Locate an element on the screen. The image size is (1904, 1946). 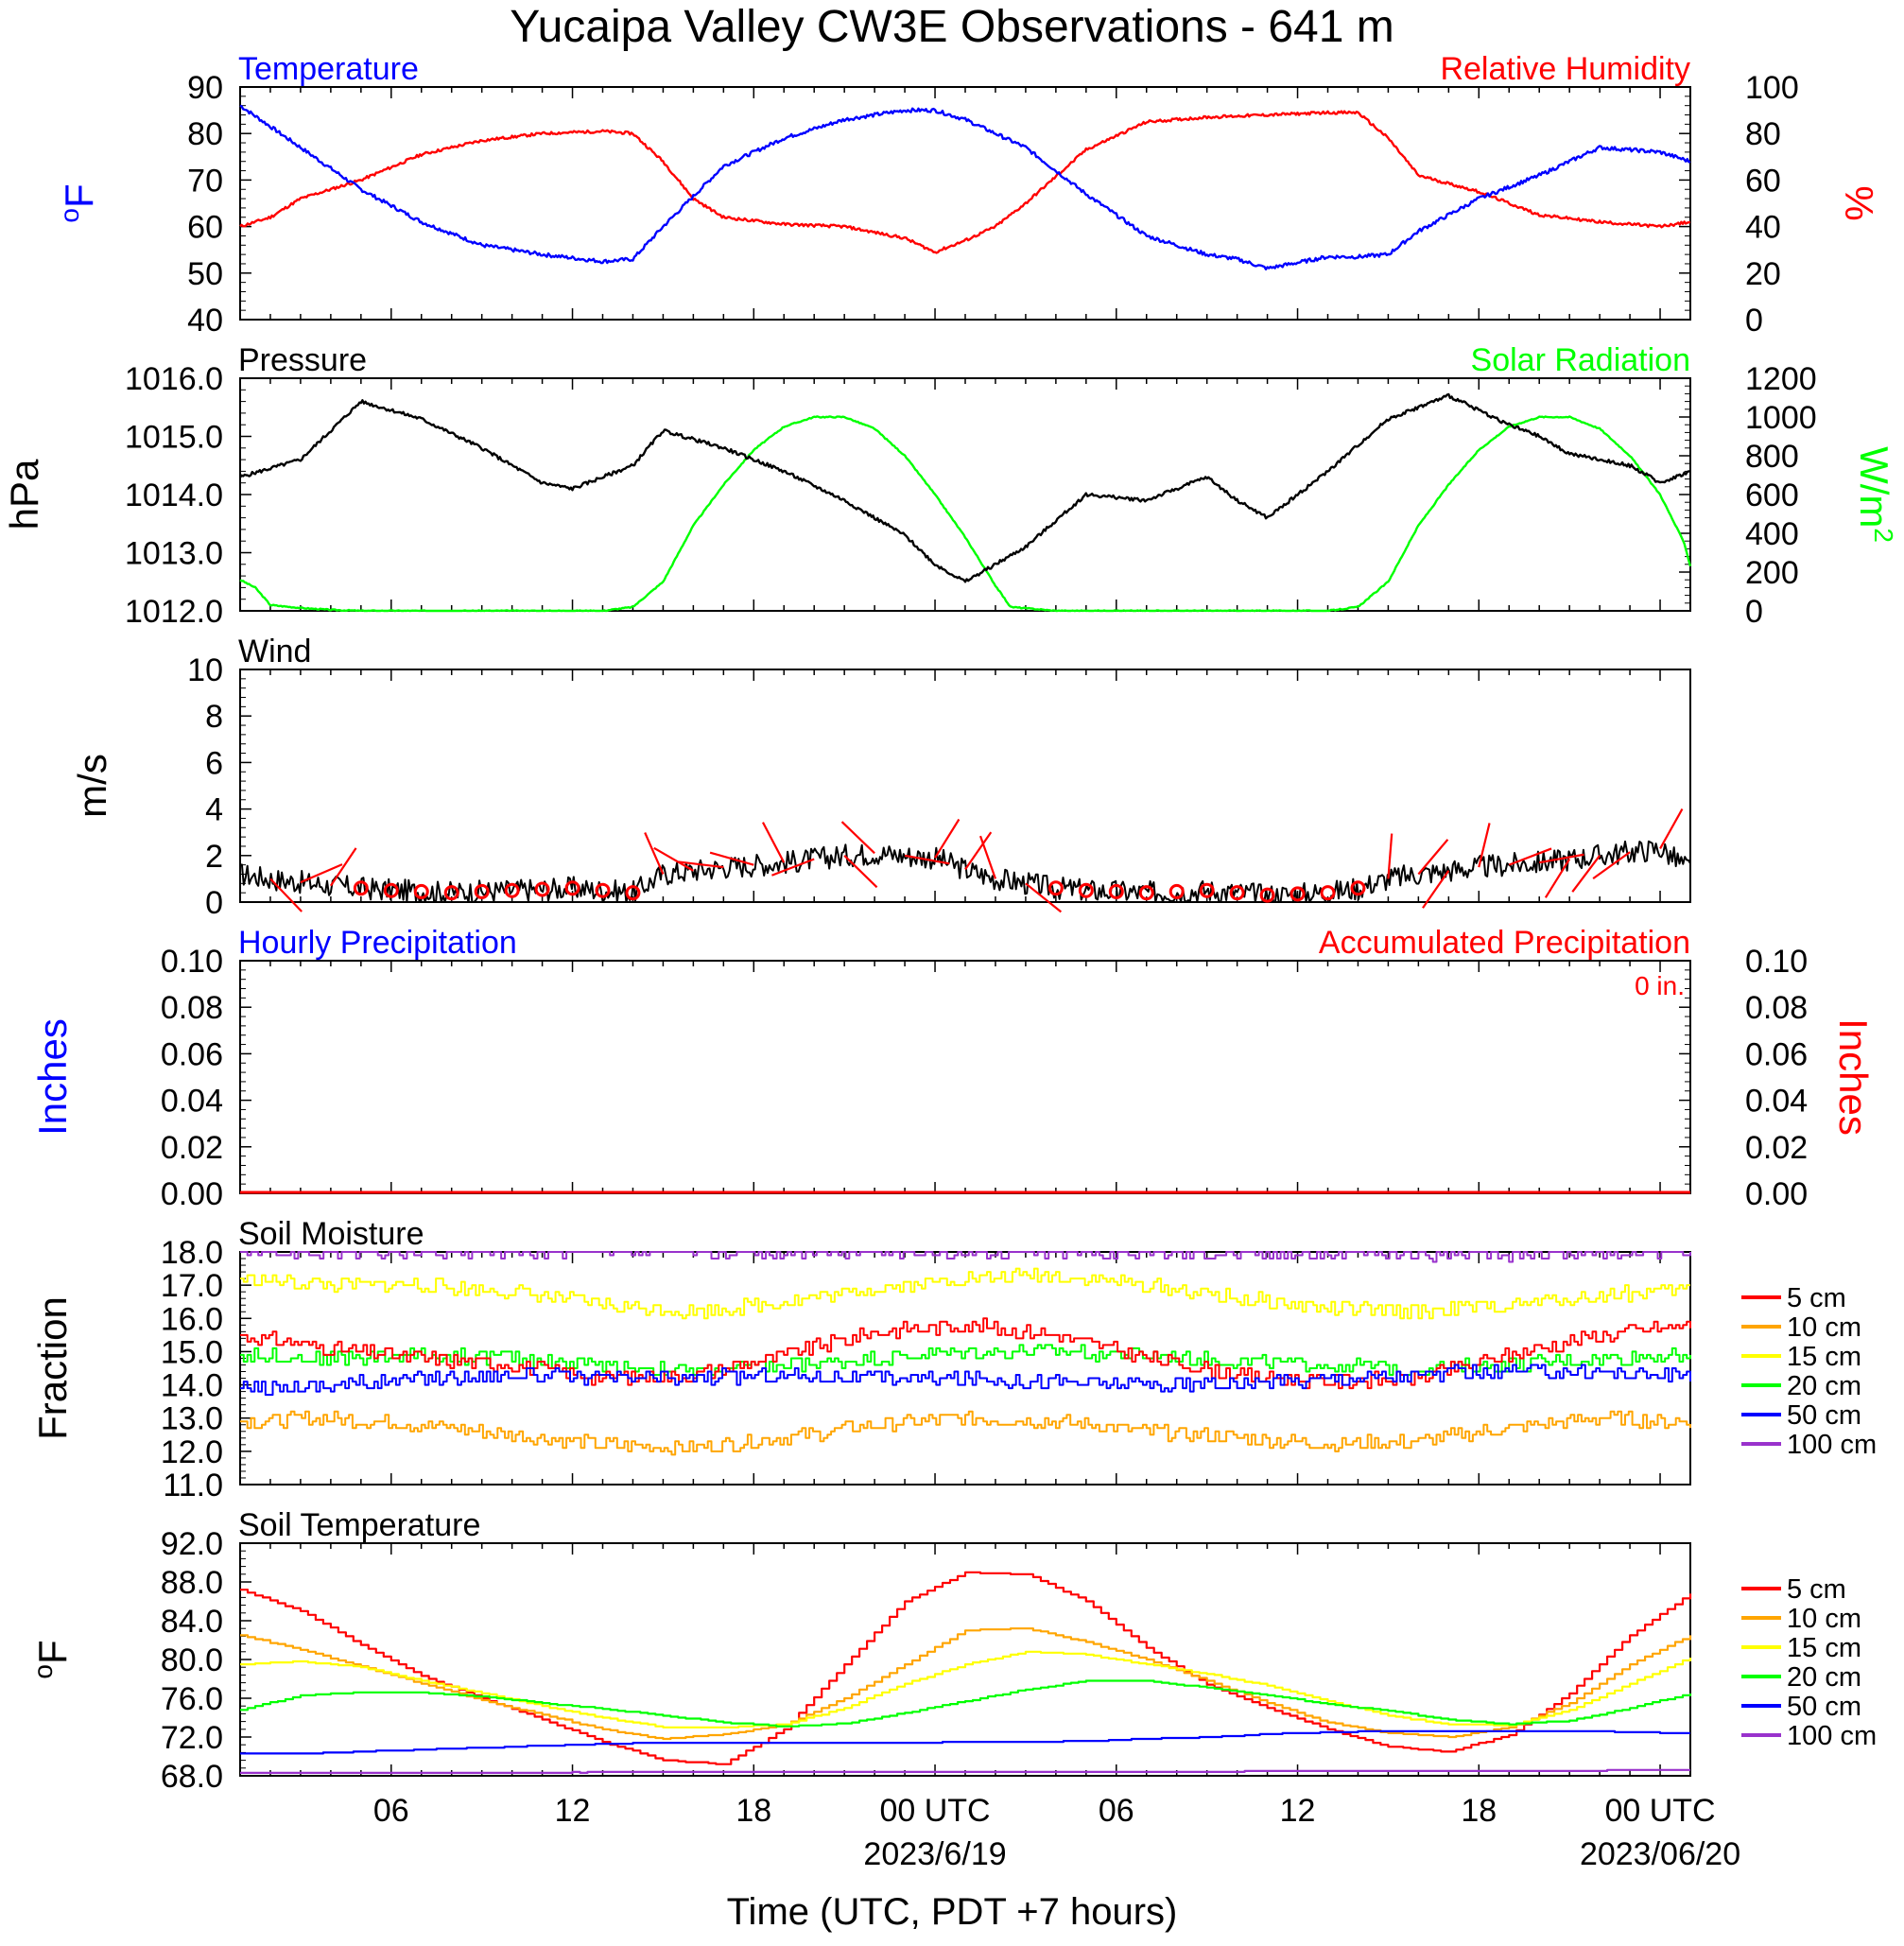
left-tick-label: 10 is located at coordinates (205, 670).